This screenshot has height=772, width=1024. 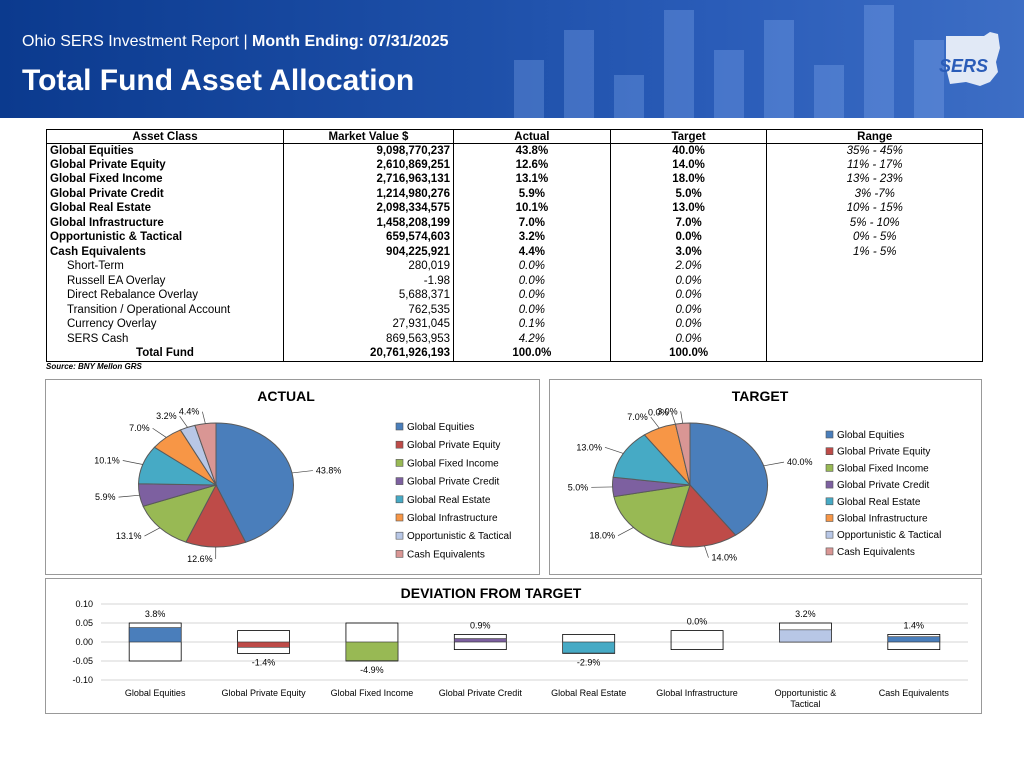 I want to click on pie-data-label: 43.8%, so click(x=329, y=471).